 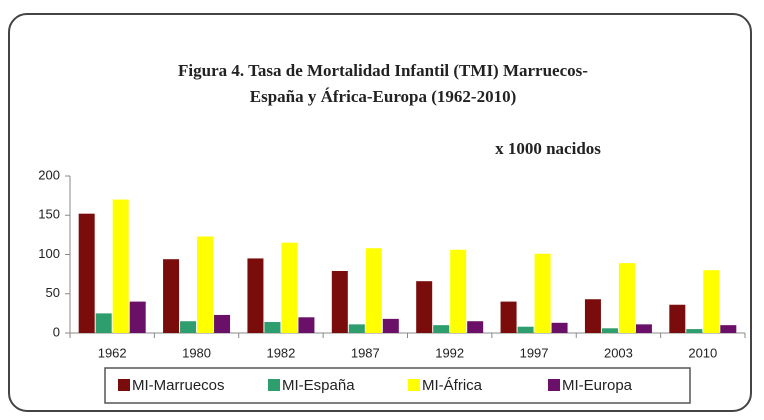 What do you see at coordinates (178, 385) in the screenshot?
I see `legend-label: MI-Marruecos` at bounding box center [178, 385].